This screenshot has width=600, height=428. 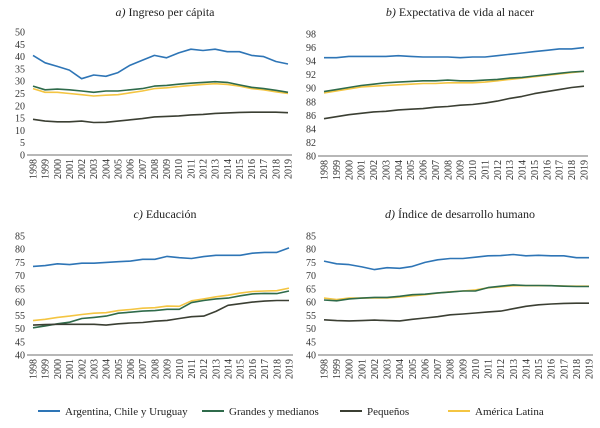 I want to click on y-tick-label: 65, so click(x=311, y=289).